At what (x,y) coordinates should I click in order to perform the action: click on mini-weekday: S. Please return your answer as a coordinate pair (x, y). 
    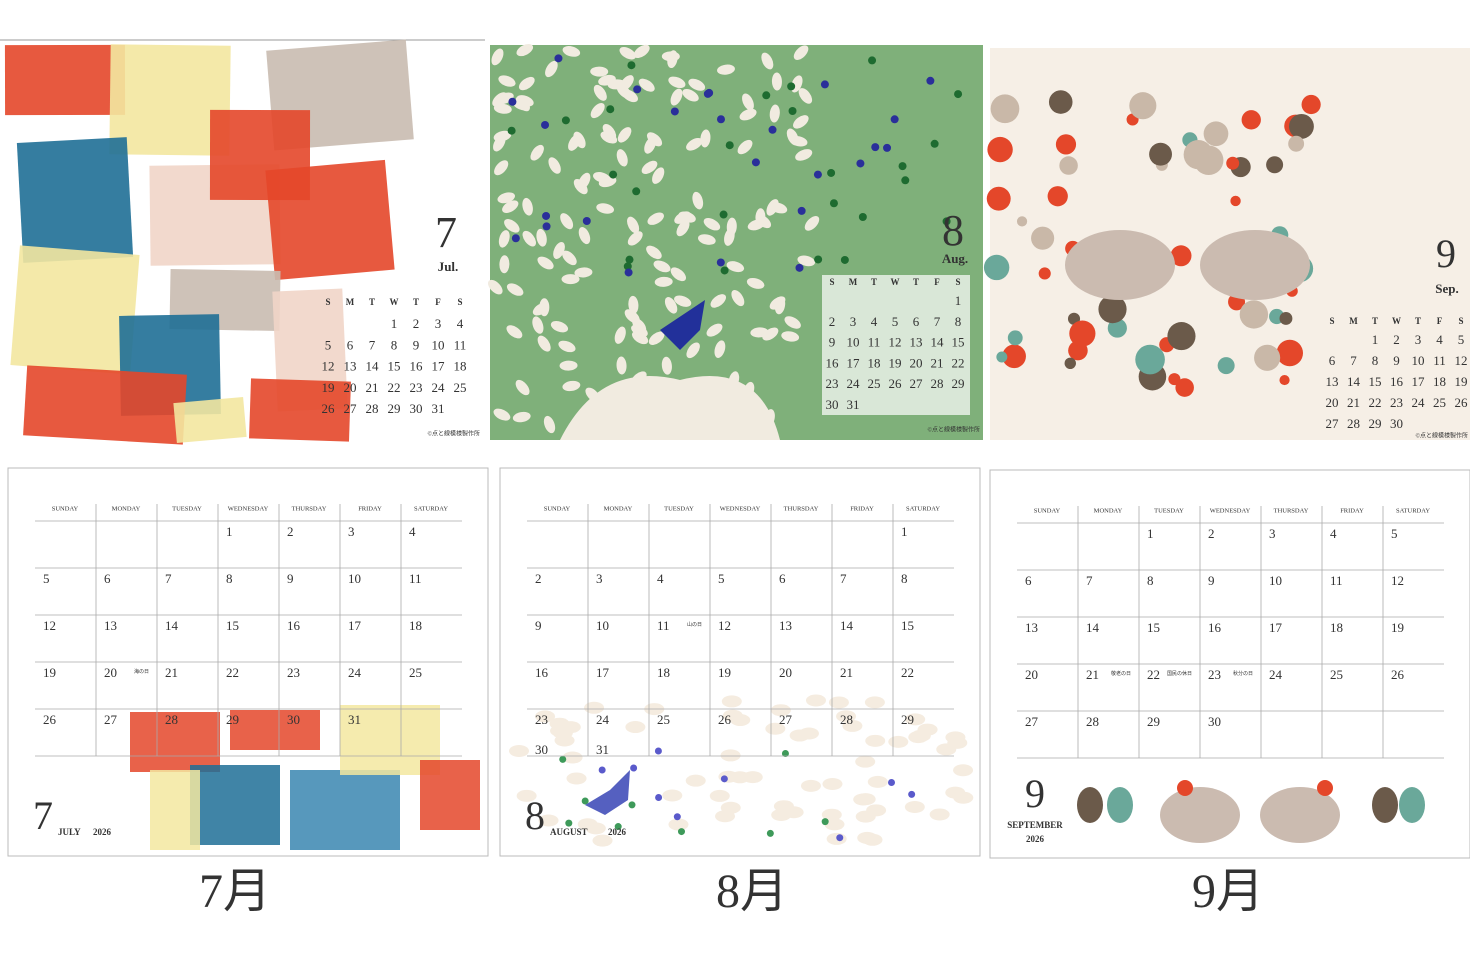
    Looking at the image, I should click on (831, 282).